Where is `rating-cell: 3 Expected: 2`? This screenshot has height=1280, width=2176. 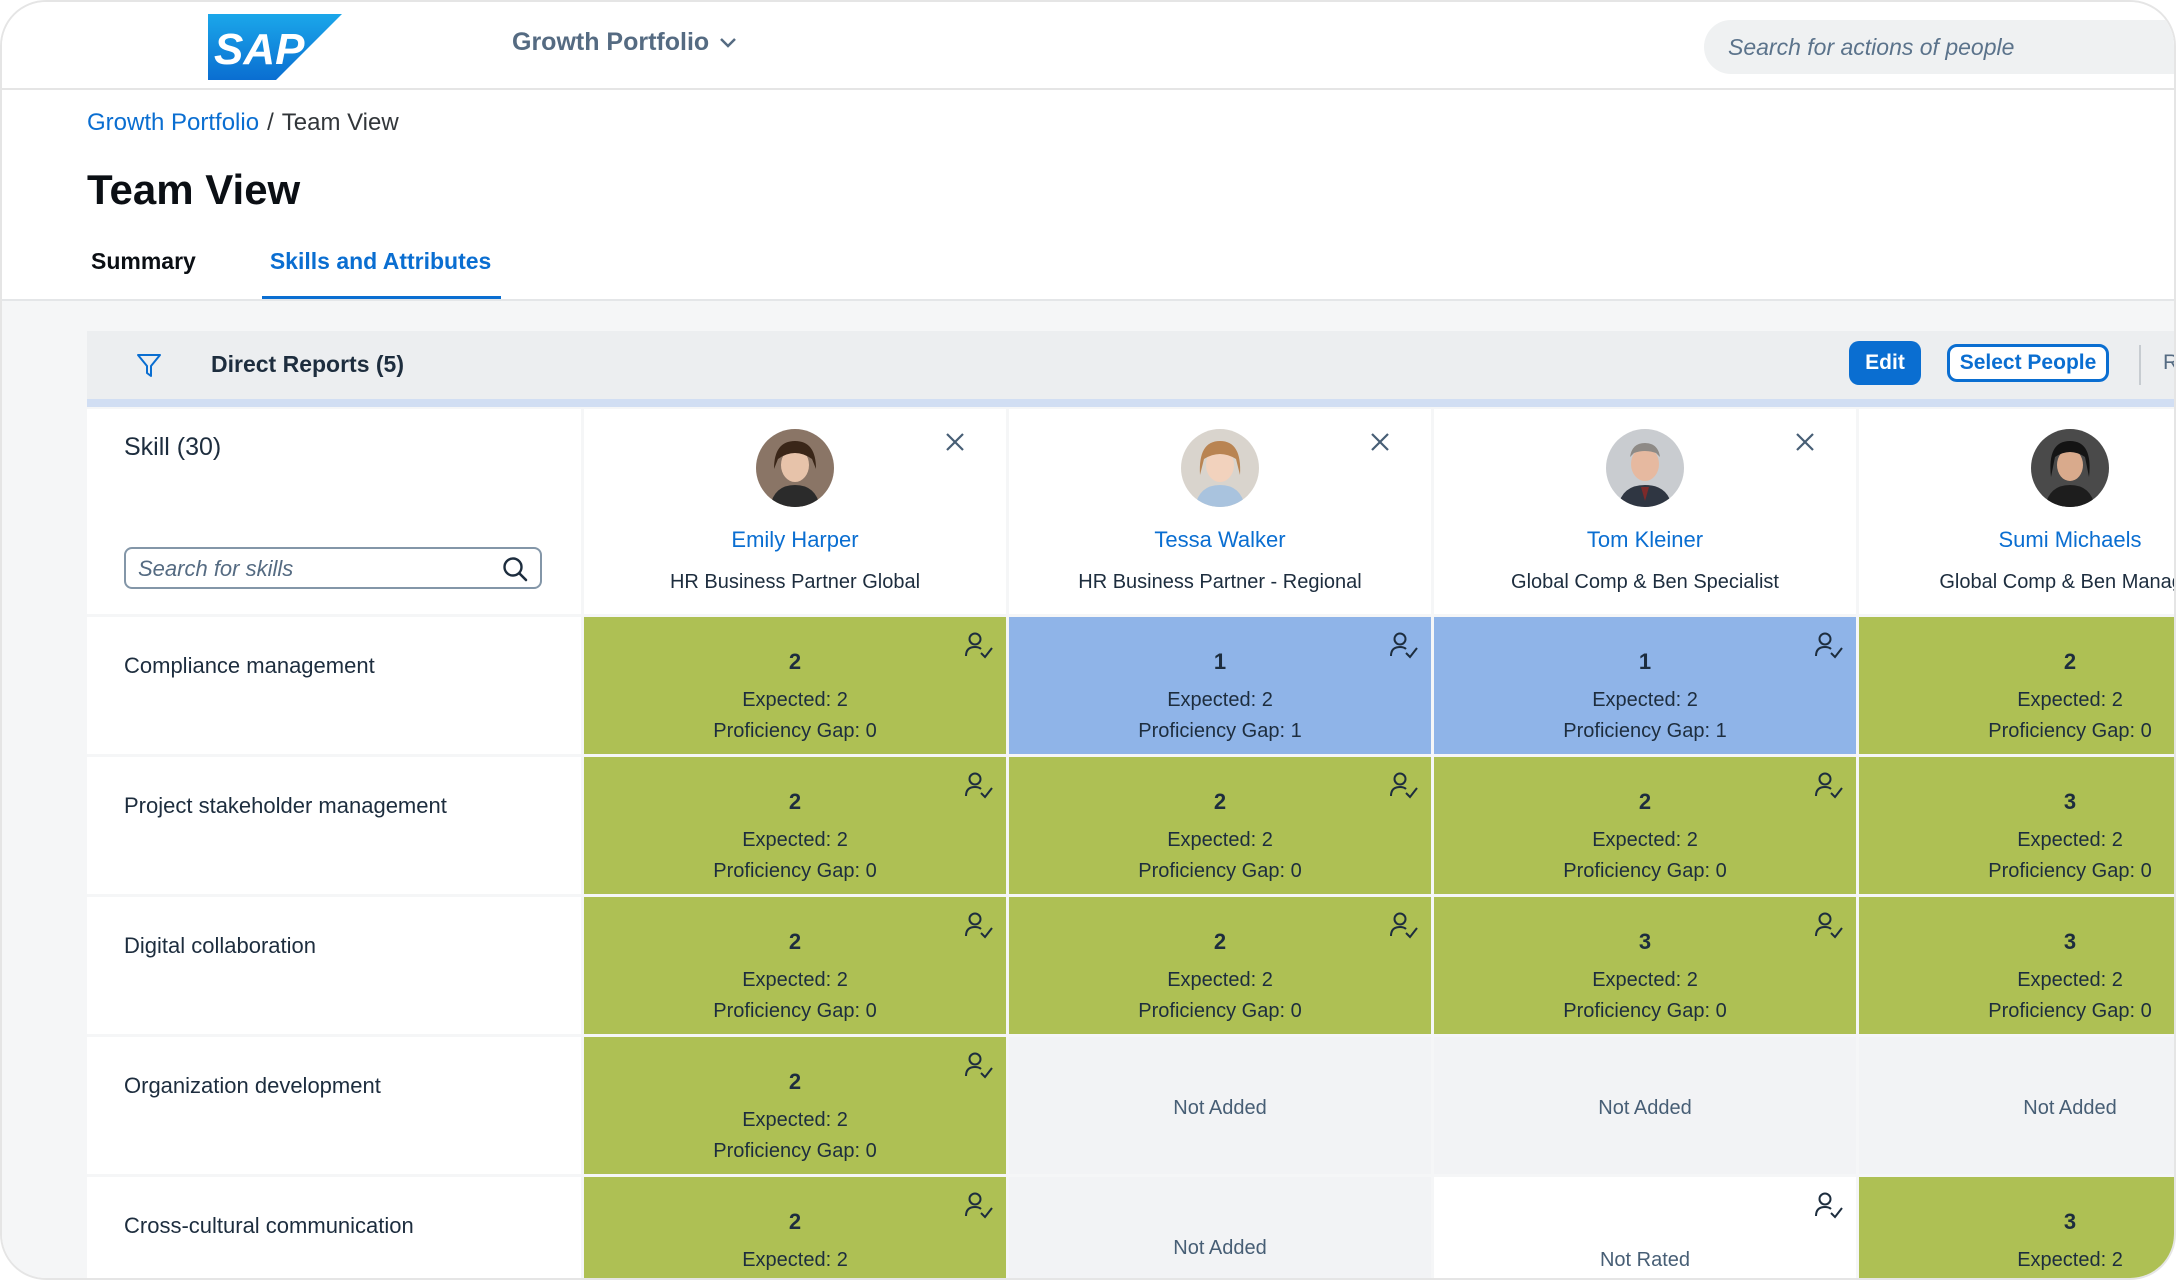 rating-cell: 3 Expected: 2 is located at coordinates (2016, 1227).